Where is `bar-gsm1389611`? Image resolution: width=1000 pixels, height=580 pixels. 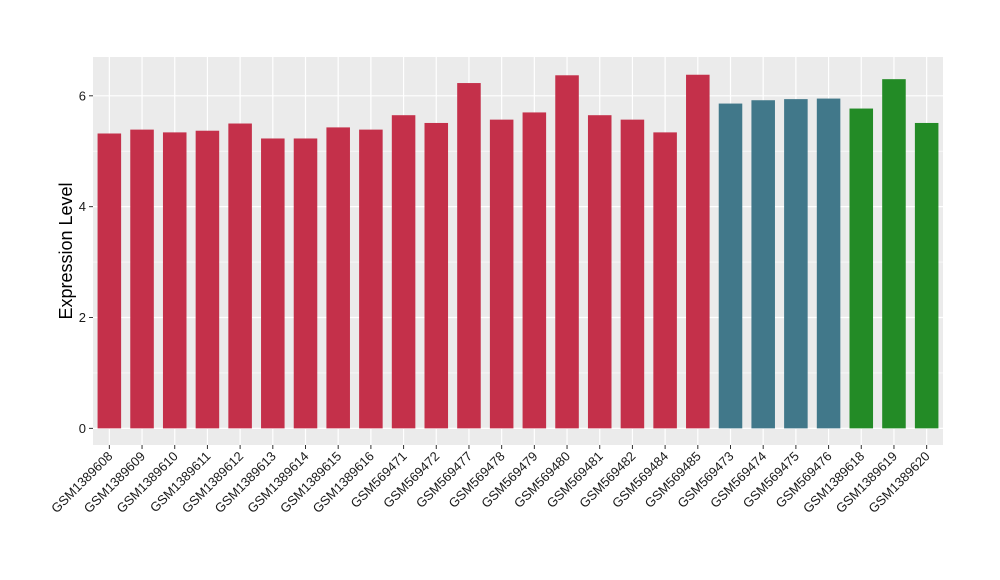
bar-gsm1389611 is located at coordinates (207, 279).